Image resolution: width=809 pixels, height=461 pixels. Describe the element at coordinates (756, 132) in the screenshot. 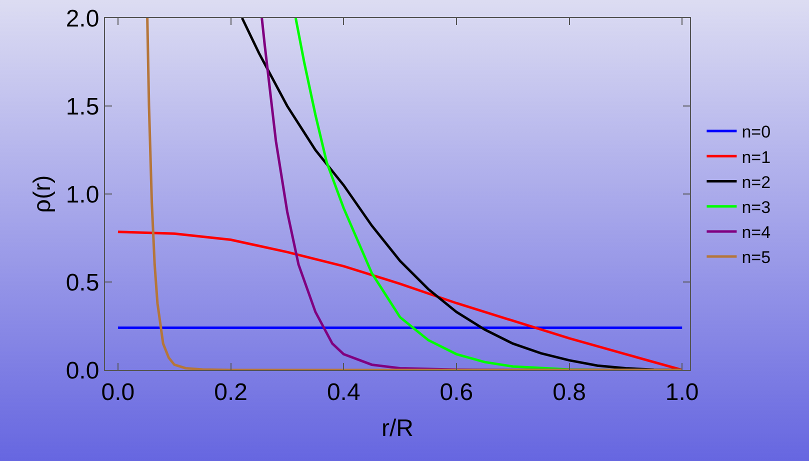

I see `legend-label: n=0` at that location.